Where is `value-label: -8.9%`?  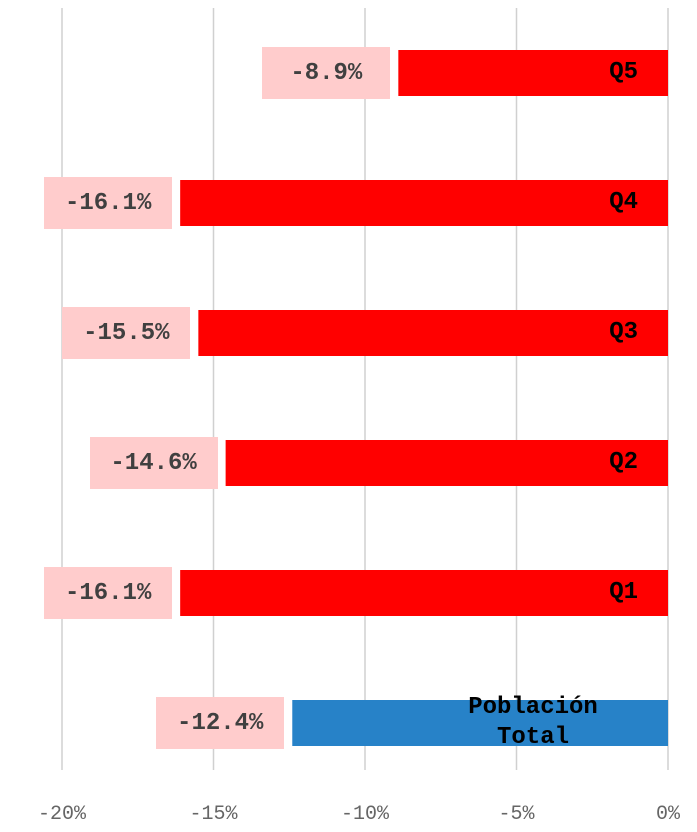 value-label: -8.9% is located at coordinates (326, 73).